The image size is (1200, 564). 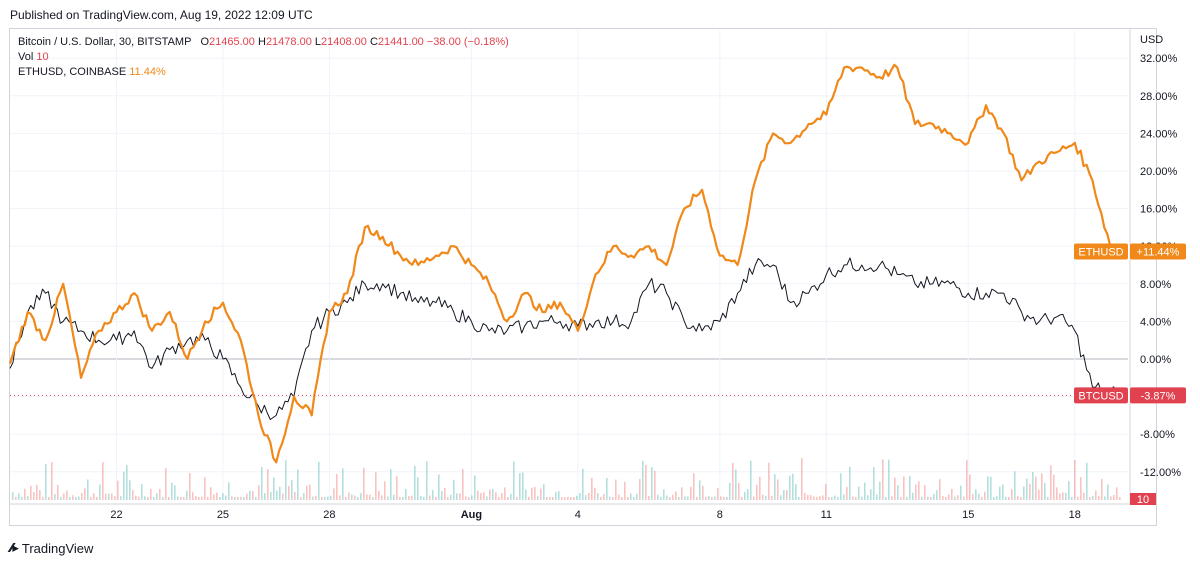 I want to click on tradingview-logo: ⁄⁄▸ TradingView, so click(x=51, y=548).